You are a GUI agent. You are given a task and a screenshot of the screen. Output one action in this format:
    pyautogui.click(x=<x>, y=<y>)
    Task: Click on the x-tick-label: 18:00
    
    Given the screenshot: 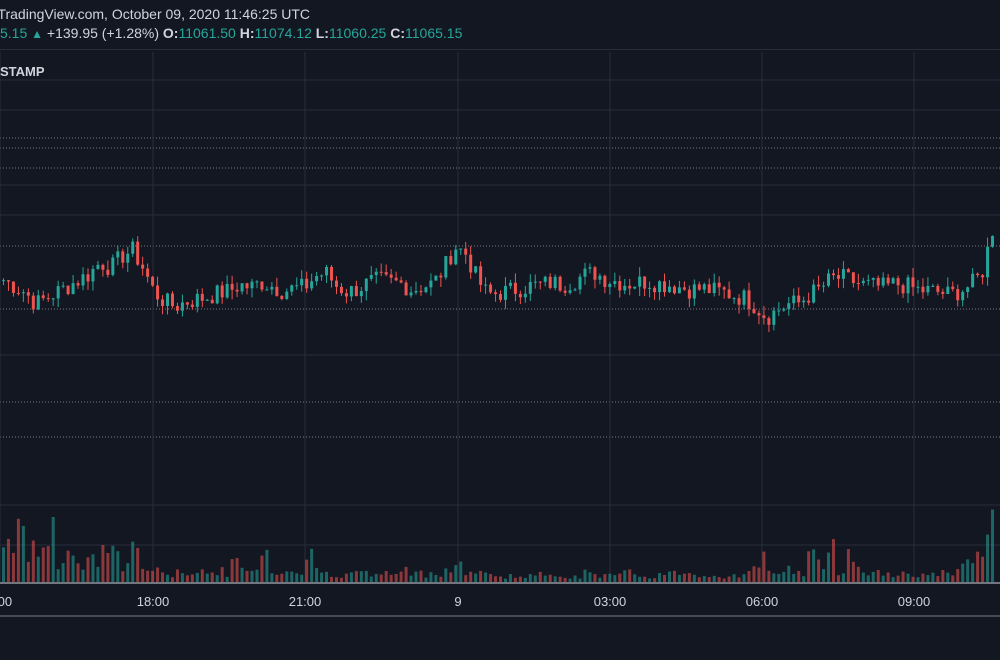 What is the action you would take?
    pyautogui.click(x=153, y=601)
    